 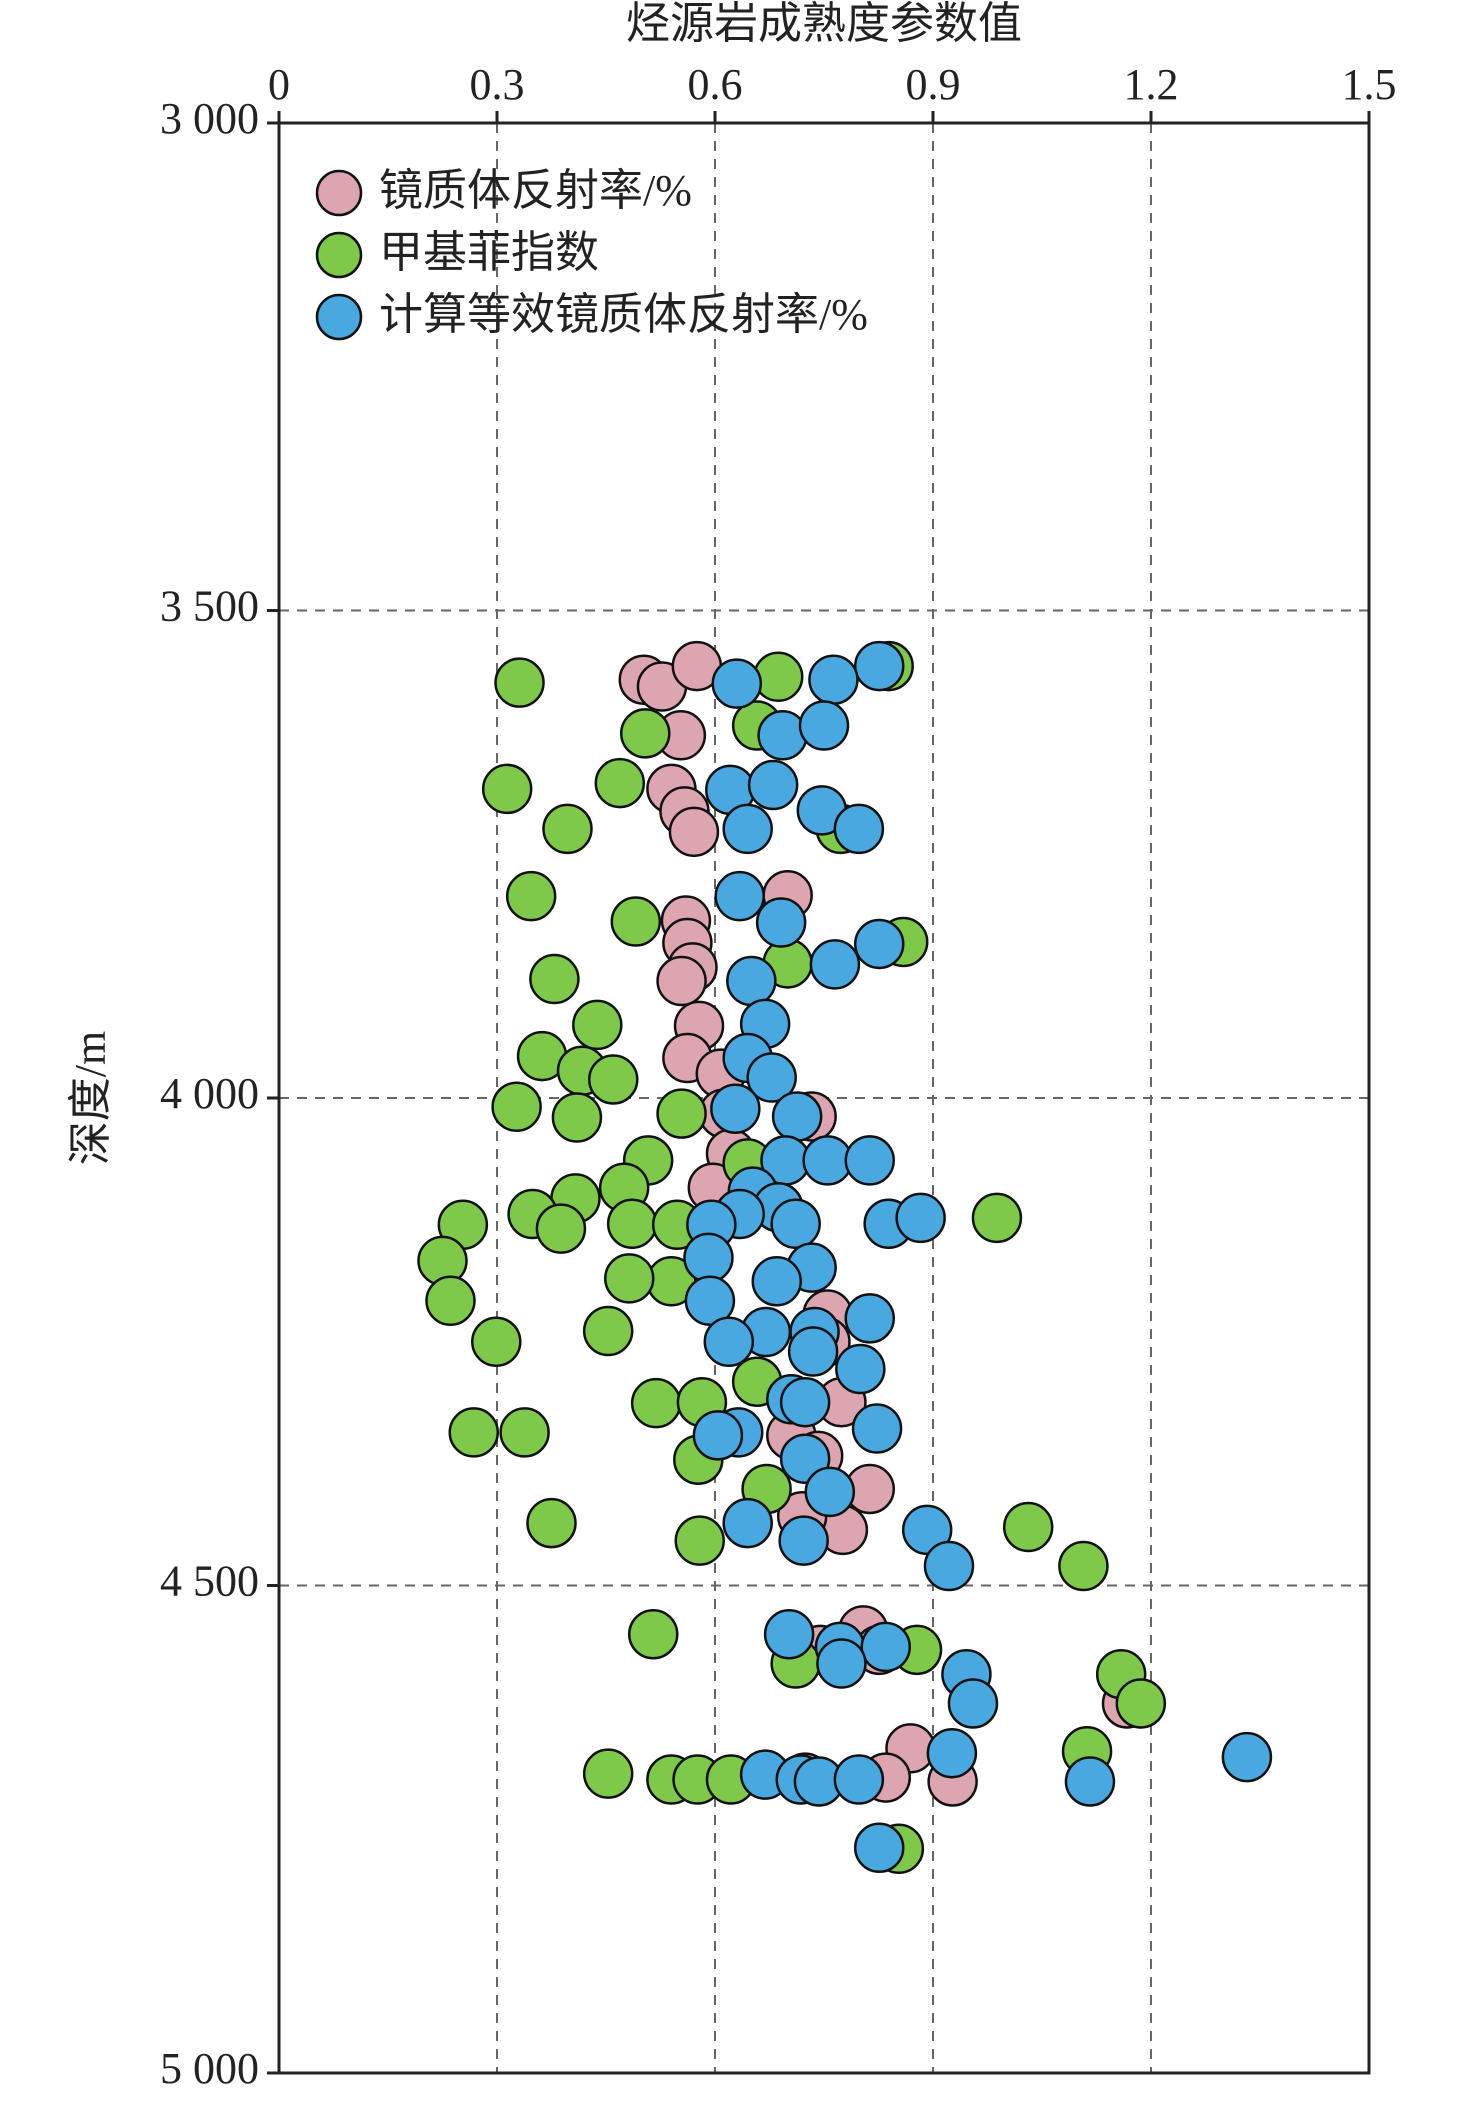 I want to click on x-axis-title: 烃源岩成熟度参数值, so click(x=824, y=24).